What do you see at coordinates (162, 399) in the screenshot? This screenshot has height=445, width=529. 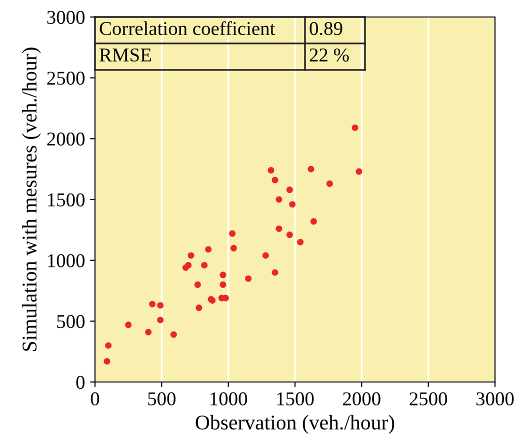 I see `x-tick-label: 500` at bounding box center [162, 399].